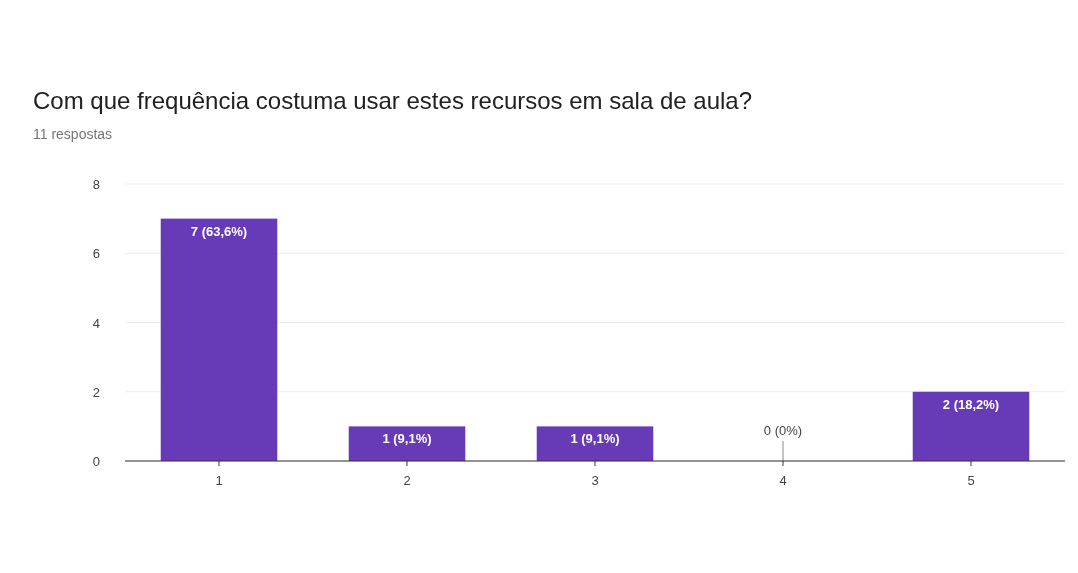 This screenshot has width=1078, height=573. I want to click on x-tick-label: 3, so click(595, 480).